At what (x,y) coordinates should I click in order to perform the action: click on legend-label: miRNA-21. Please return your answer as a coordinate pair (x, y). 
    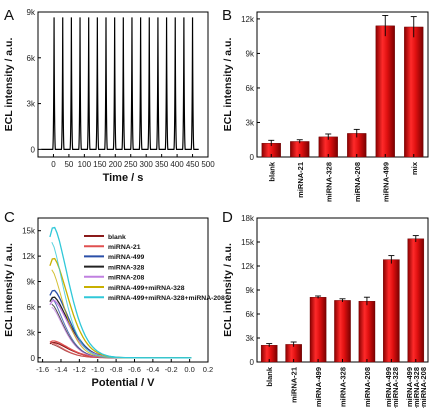
    Looking at the image, I should click on (124, 247).